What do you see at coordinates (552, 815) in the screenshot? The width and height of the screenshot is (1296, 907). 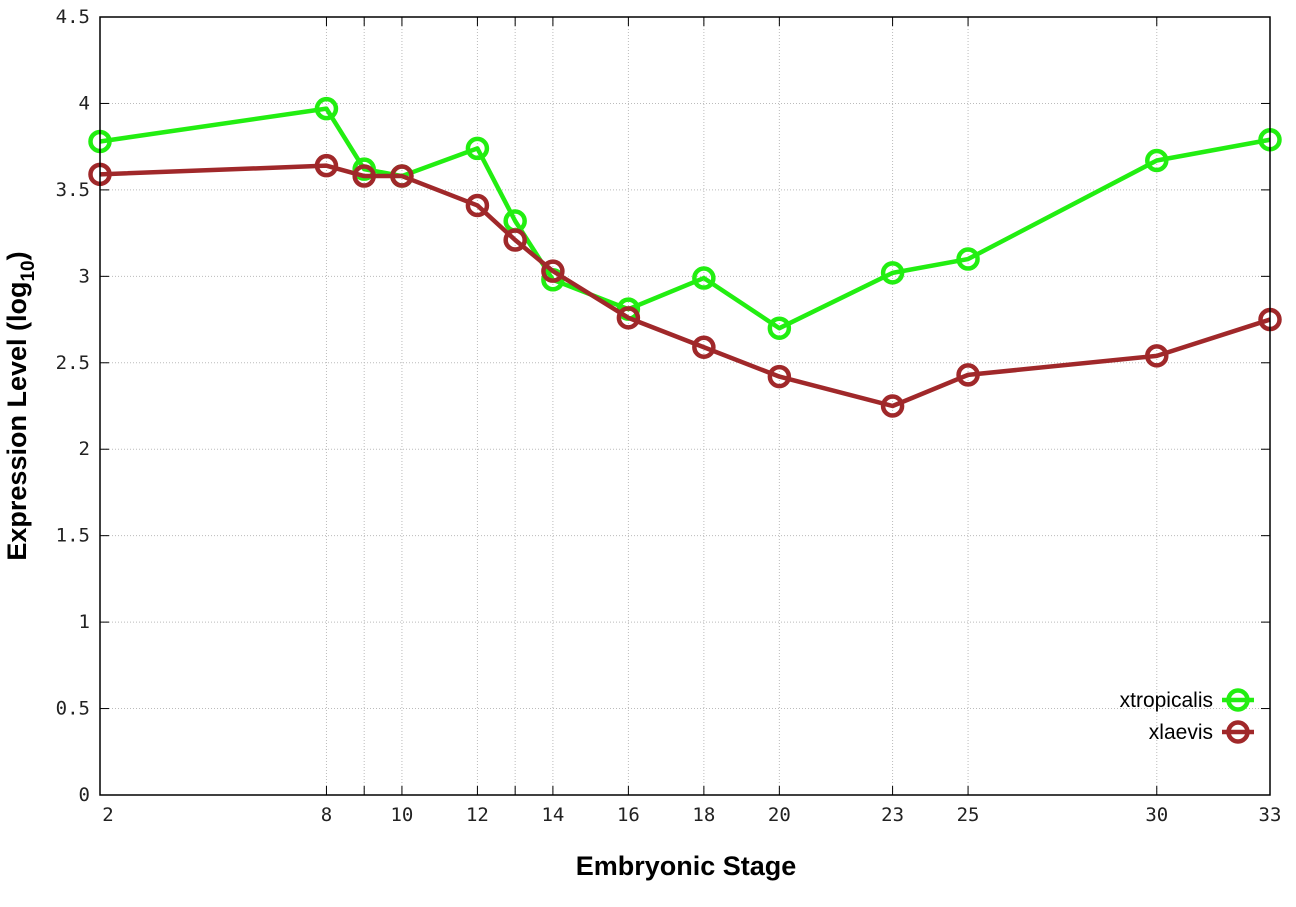 I see `x-tick-label: 14` at bounding box center [552, 815].